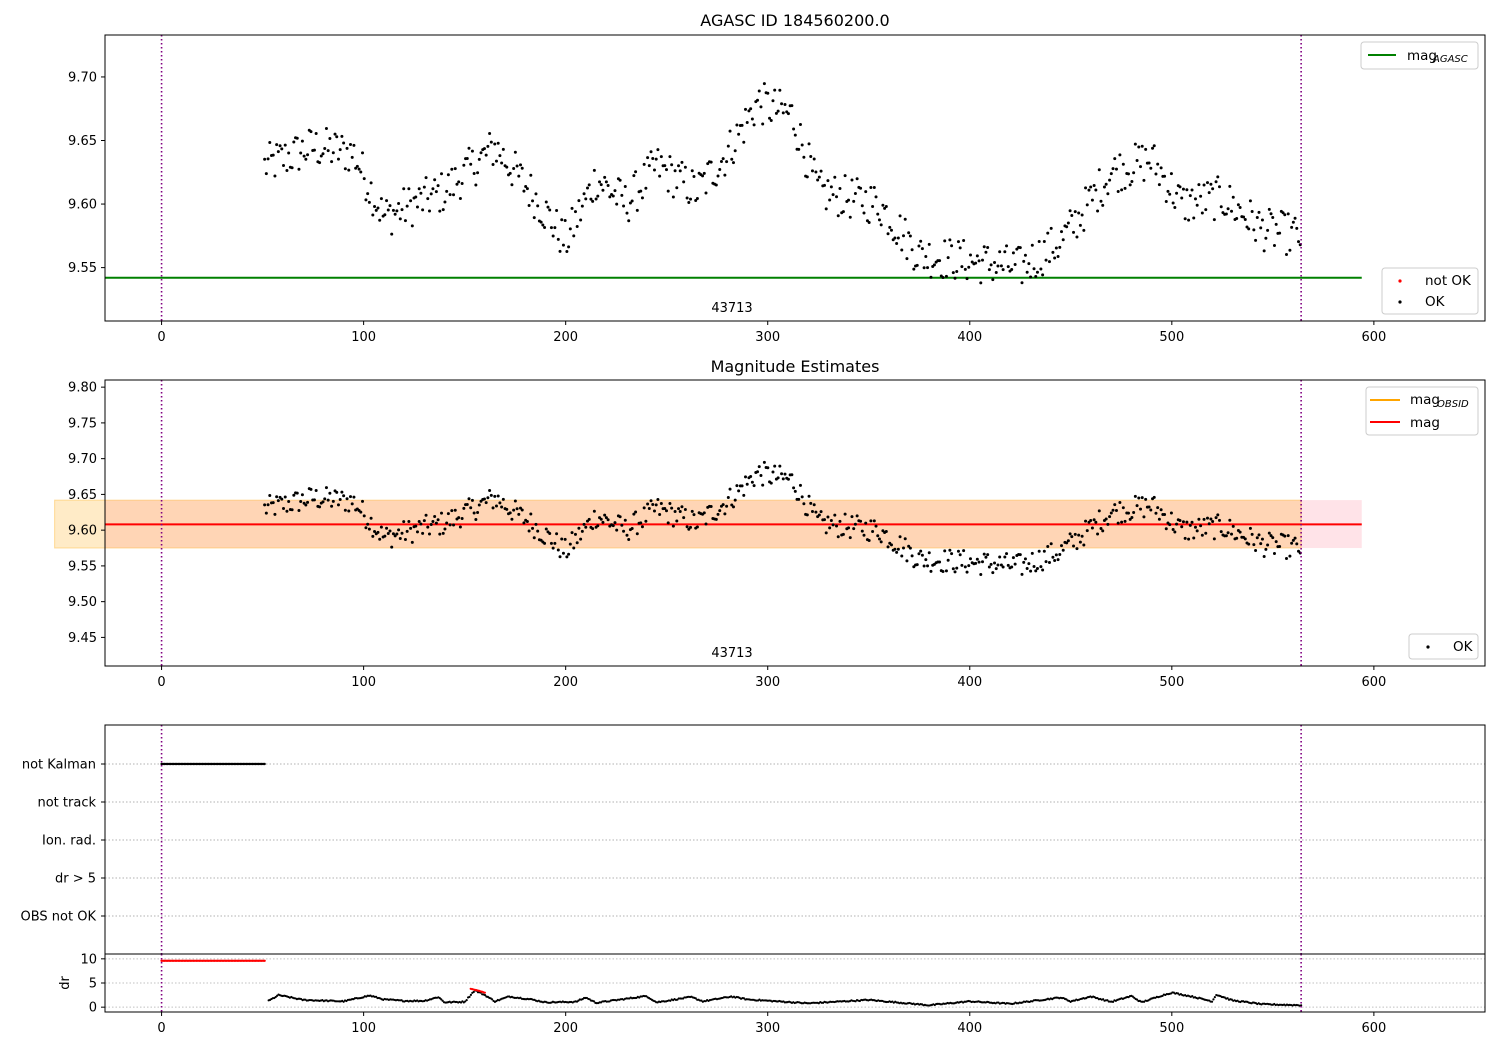 The width and height of the screenshot is (1500, 1050). Describe the element at coordinates (731, 653) in the screenshot. I see `magnitude-estimates-obsid-label: 43713` at that location.